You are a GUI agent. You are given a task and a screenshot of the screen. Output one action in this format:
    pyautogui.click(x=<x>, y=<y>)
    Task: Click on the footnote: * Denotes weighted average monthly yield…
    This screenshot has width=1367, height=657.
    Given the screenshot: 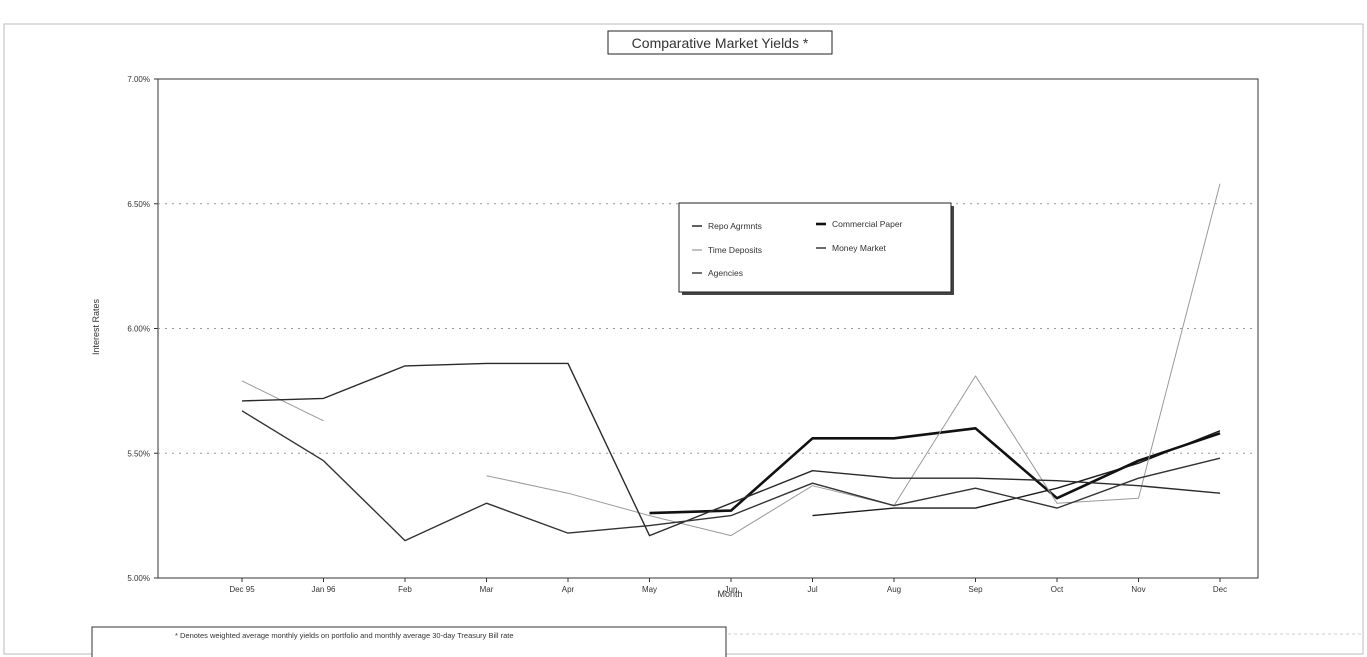 What is the action you would take?
    pyautogui.click(x=344, y=635)
    